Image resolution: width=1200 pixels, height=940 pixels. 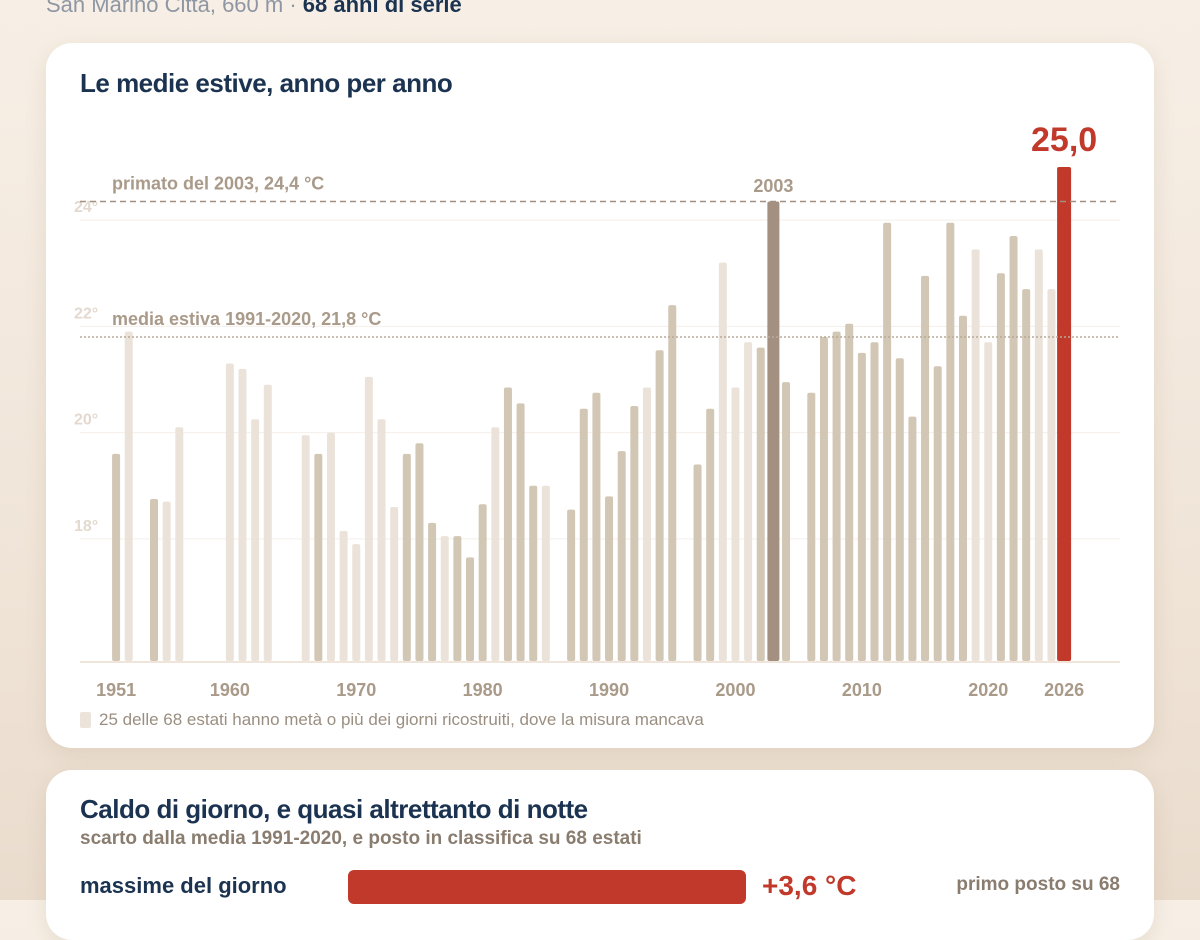 I want to click on bar-1995, so click(x=672, y=483).